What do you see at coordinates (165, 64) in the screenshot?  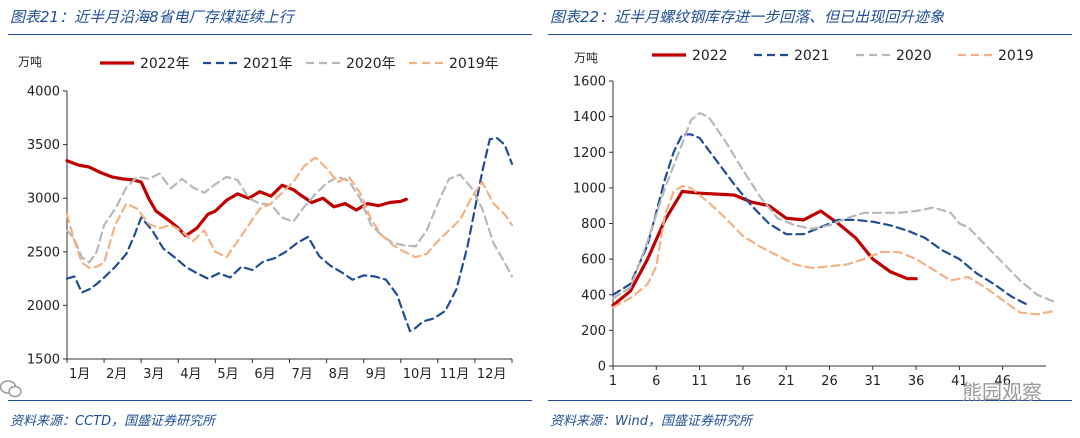 I see `legend-label: 2022年` at bounding box center [165, 64].